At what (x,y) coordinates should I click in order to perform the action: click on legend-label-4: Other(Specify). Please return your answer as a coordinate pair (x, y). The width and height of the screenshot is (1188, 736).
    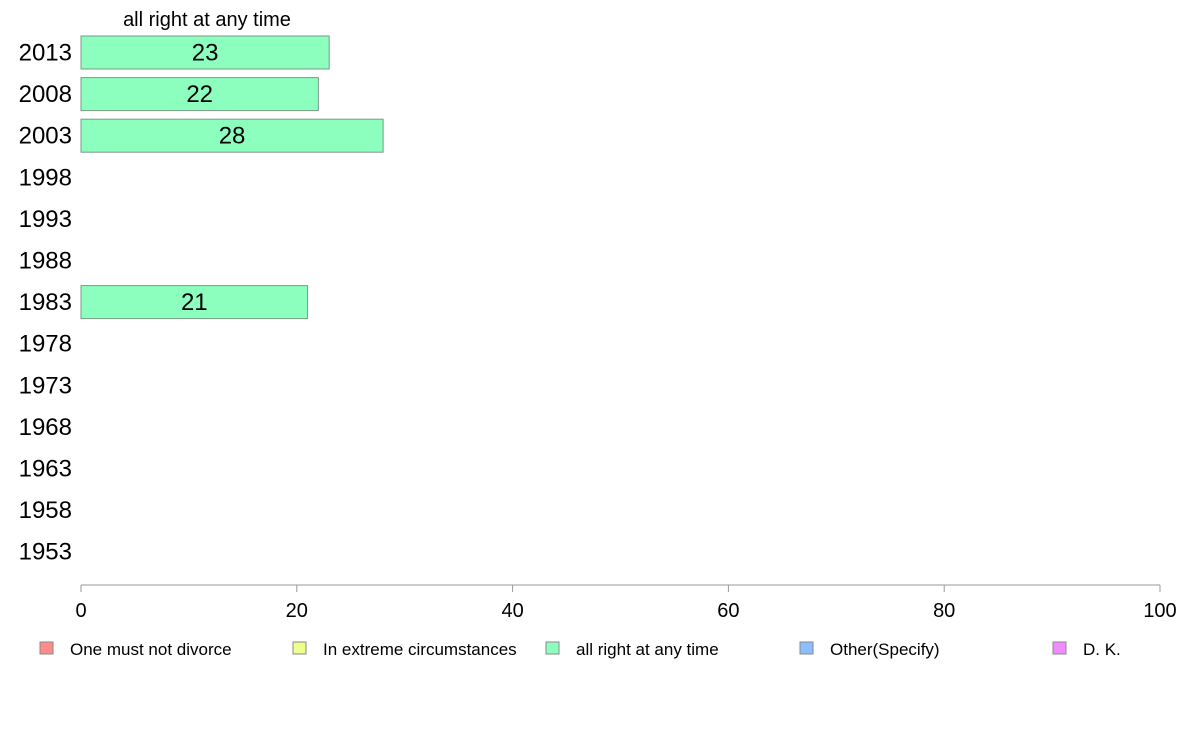
    Looking at the image, I should click on (885, 649).